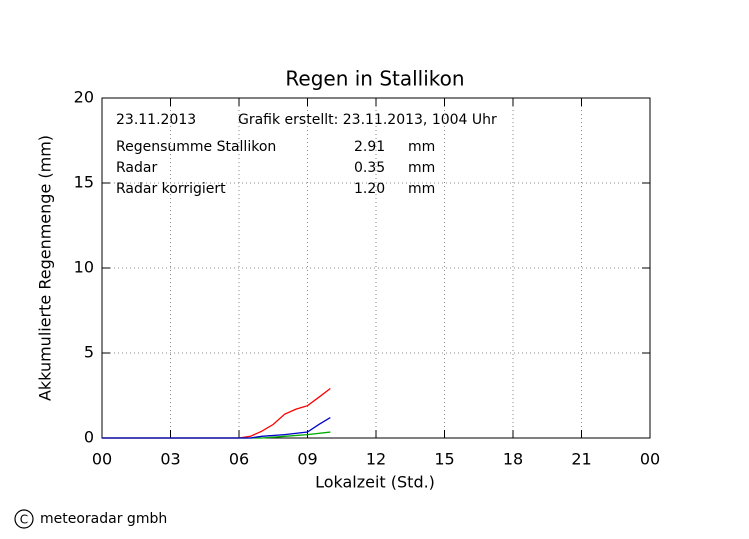  I want to click on legend-total: 2.91, so click(369, 147).